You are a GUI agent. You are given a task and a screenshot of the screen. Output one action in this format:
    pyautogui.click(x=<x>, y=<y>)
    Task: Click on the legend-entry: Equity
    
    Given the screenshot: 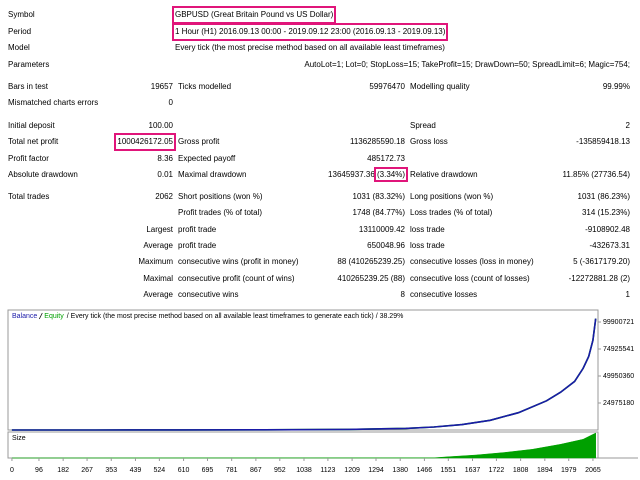 What is the action you would take?
    pyautogui.click(x=54, y=316)
    